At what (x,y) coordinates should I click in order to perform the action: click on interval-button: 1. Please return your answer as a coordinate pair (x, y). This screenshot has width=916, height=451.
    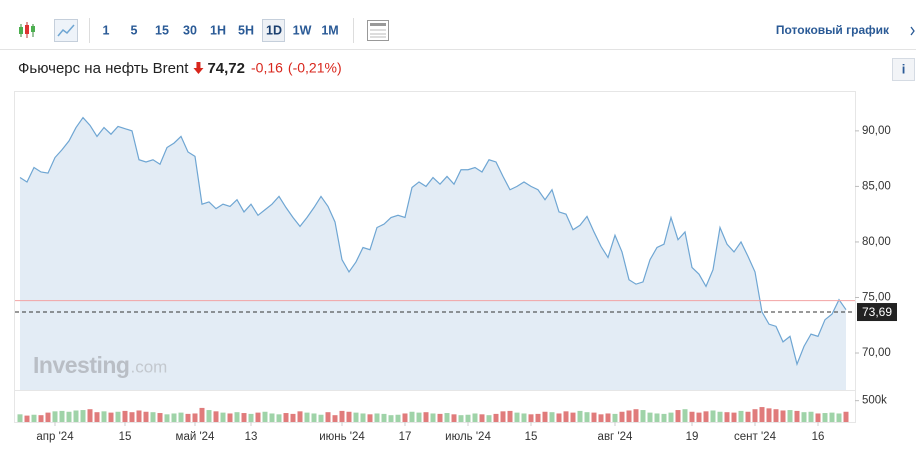
    Looking at the image, I should click on (106, 30).